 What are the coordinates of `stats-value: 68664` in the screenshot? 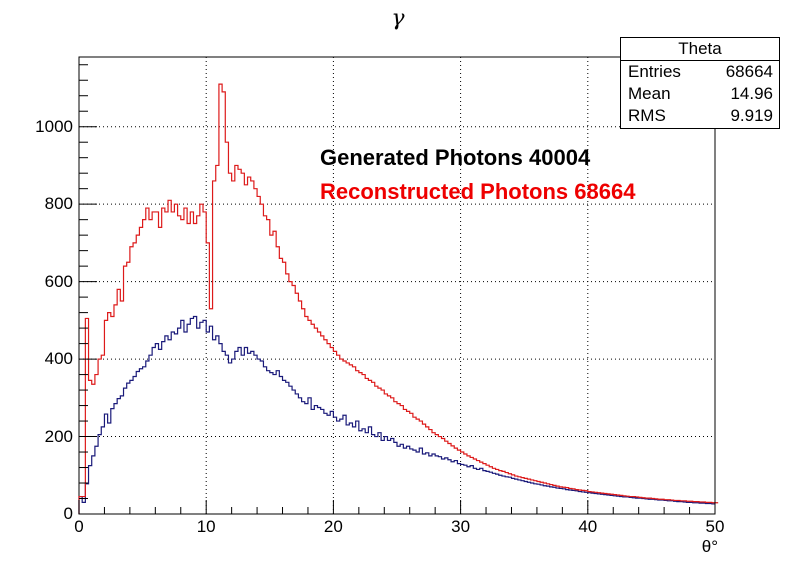 It's located at (749, 71).